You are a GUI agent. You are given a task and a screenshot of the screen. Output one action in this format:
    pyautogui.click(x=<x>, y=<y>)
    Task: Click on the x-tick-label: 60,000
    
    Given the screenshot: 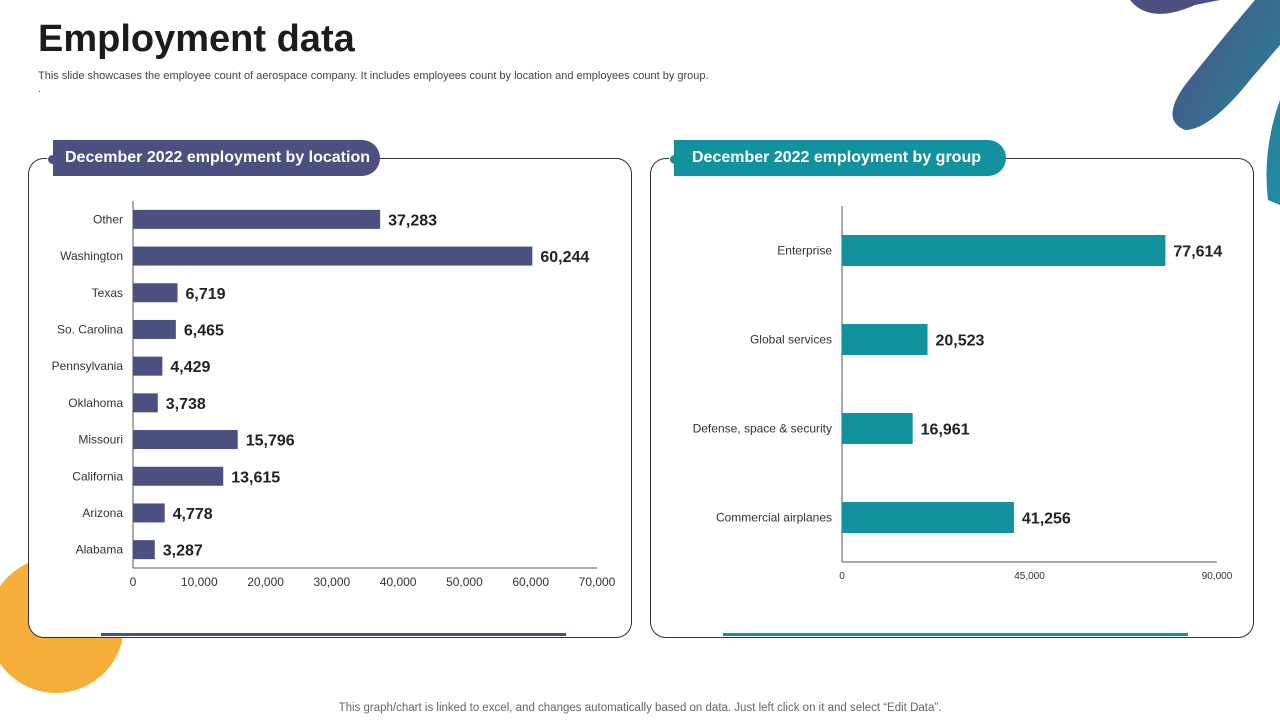 What is the action you would take?
    pyautogui.click(x=530, y=582)
    